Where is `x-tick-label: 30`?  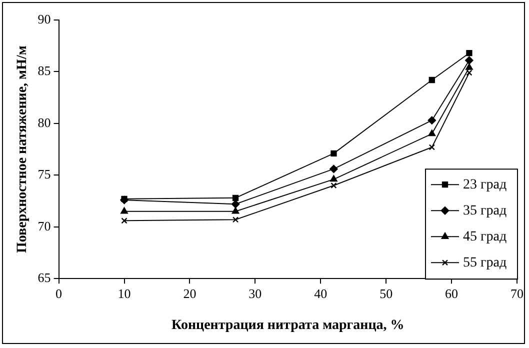
x-tick-label: 30 is located at coordinates (255, 293).